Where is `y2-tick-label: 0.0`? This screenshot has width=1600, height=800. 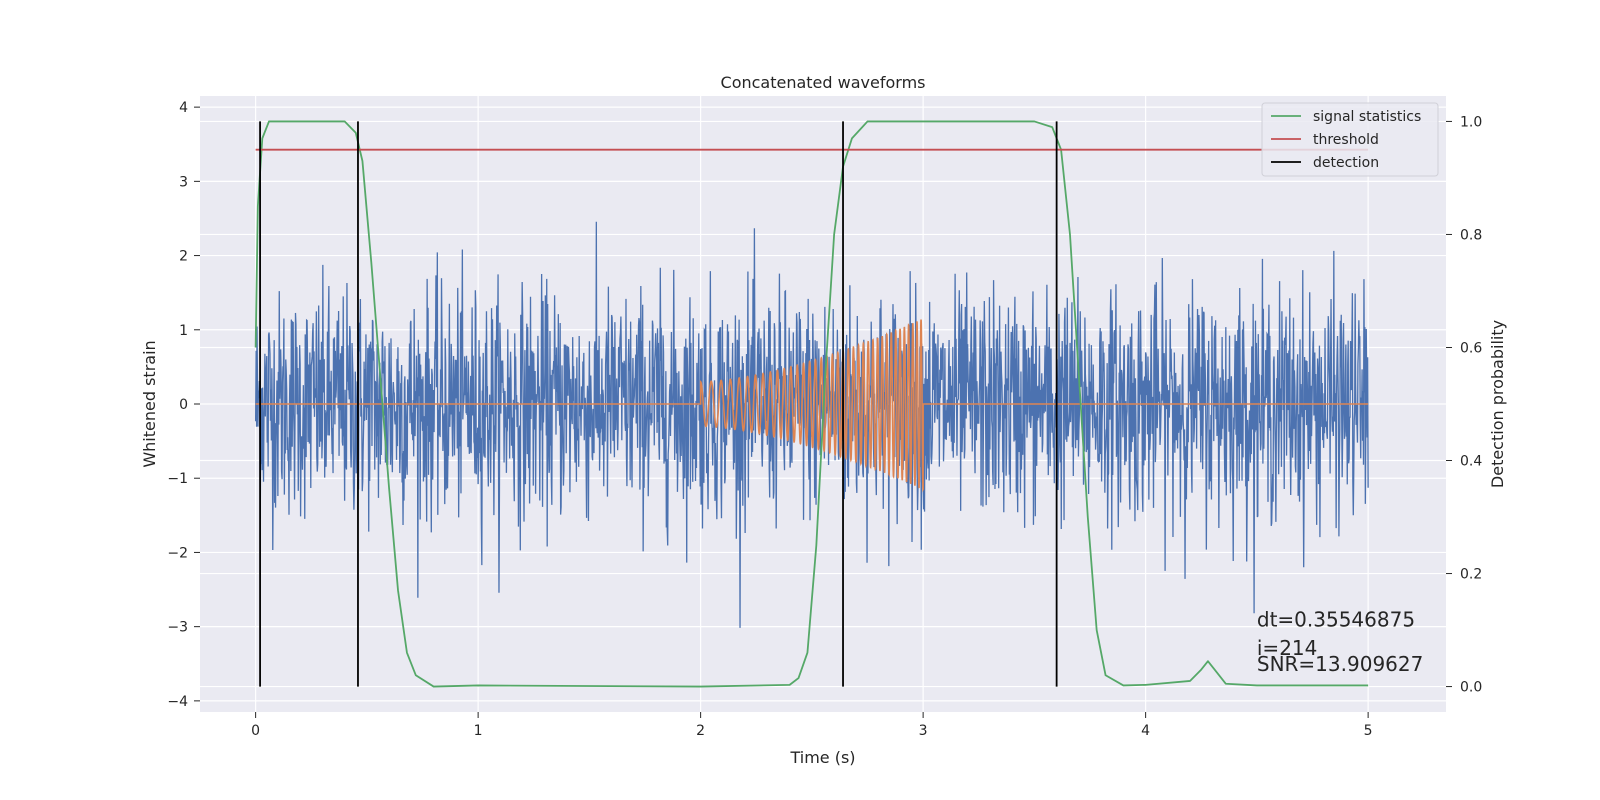
y2-tick-label: 0.0 is located at coordinates (1471, 688).